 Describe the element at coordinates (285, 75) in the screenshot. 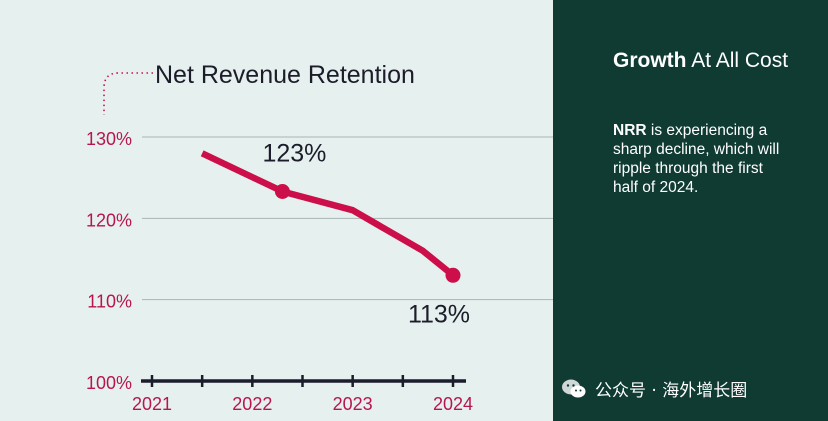

I see `chart-title: Net Revenue Retention` at that location.